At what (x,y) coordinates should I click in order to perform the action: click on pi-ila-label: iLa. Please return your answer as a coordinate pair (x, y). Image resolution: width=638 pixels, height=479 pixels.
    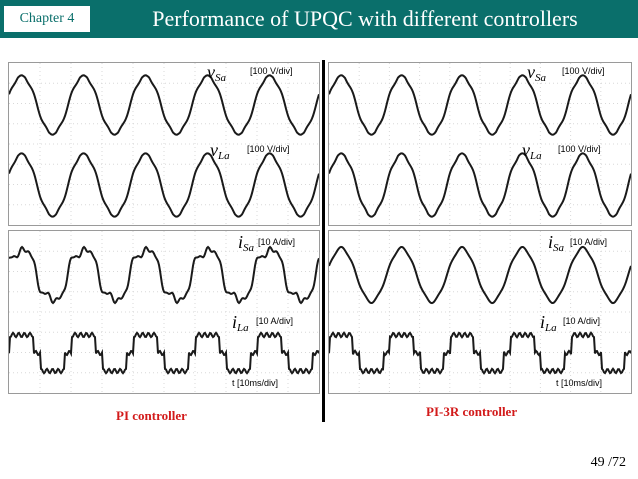
    Looking at the image, I should click on (240, 323).